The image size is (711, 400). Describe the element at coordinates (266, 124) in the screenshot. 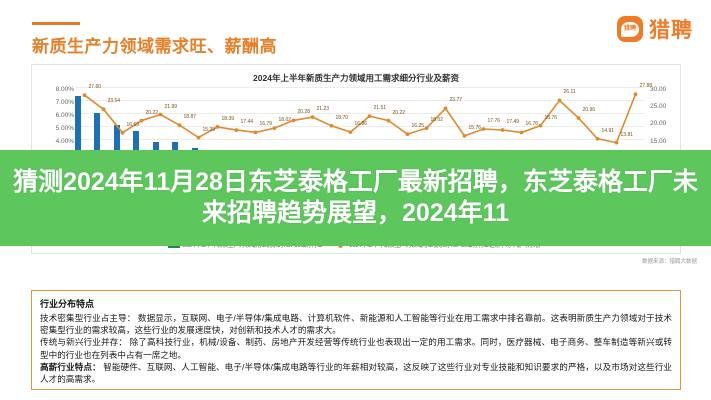

I see `line-point-label: 16.79` at that location.